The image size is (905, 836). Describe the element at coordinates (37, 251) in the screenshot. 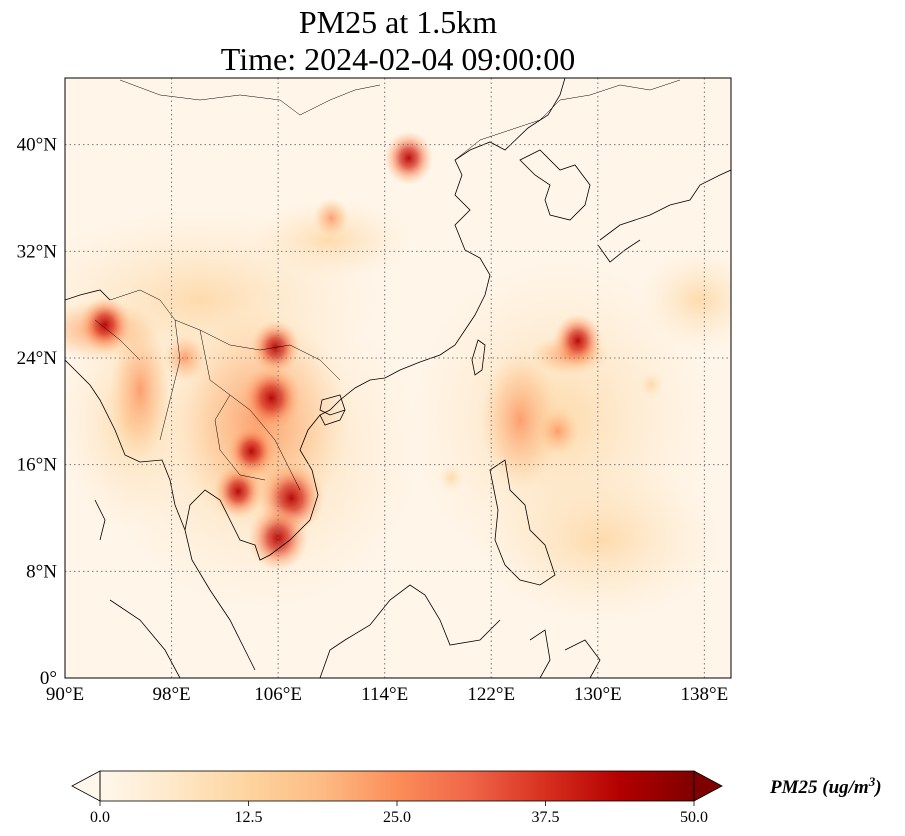

I see `latitude-tick-label: 32°N` at that location.